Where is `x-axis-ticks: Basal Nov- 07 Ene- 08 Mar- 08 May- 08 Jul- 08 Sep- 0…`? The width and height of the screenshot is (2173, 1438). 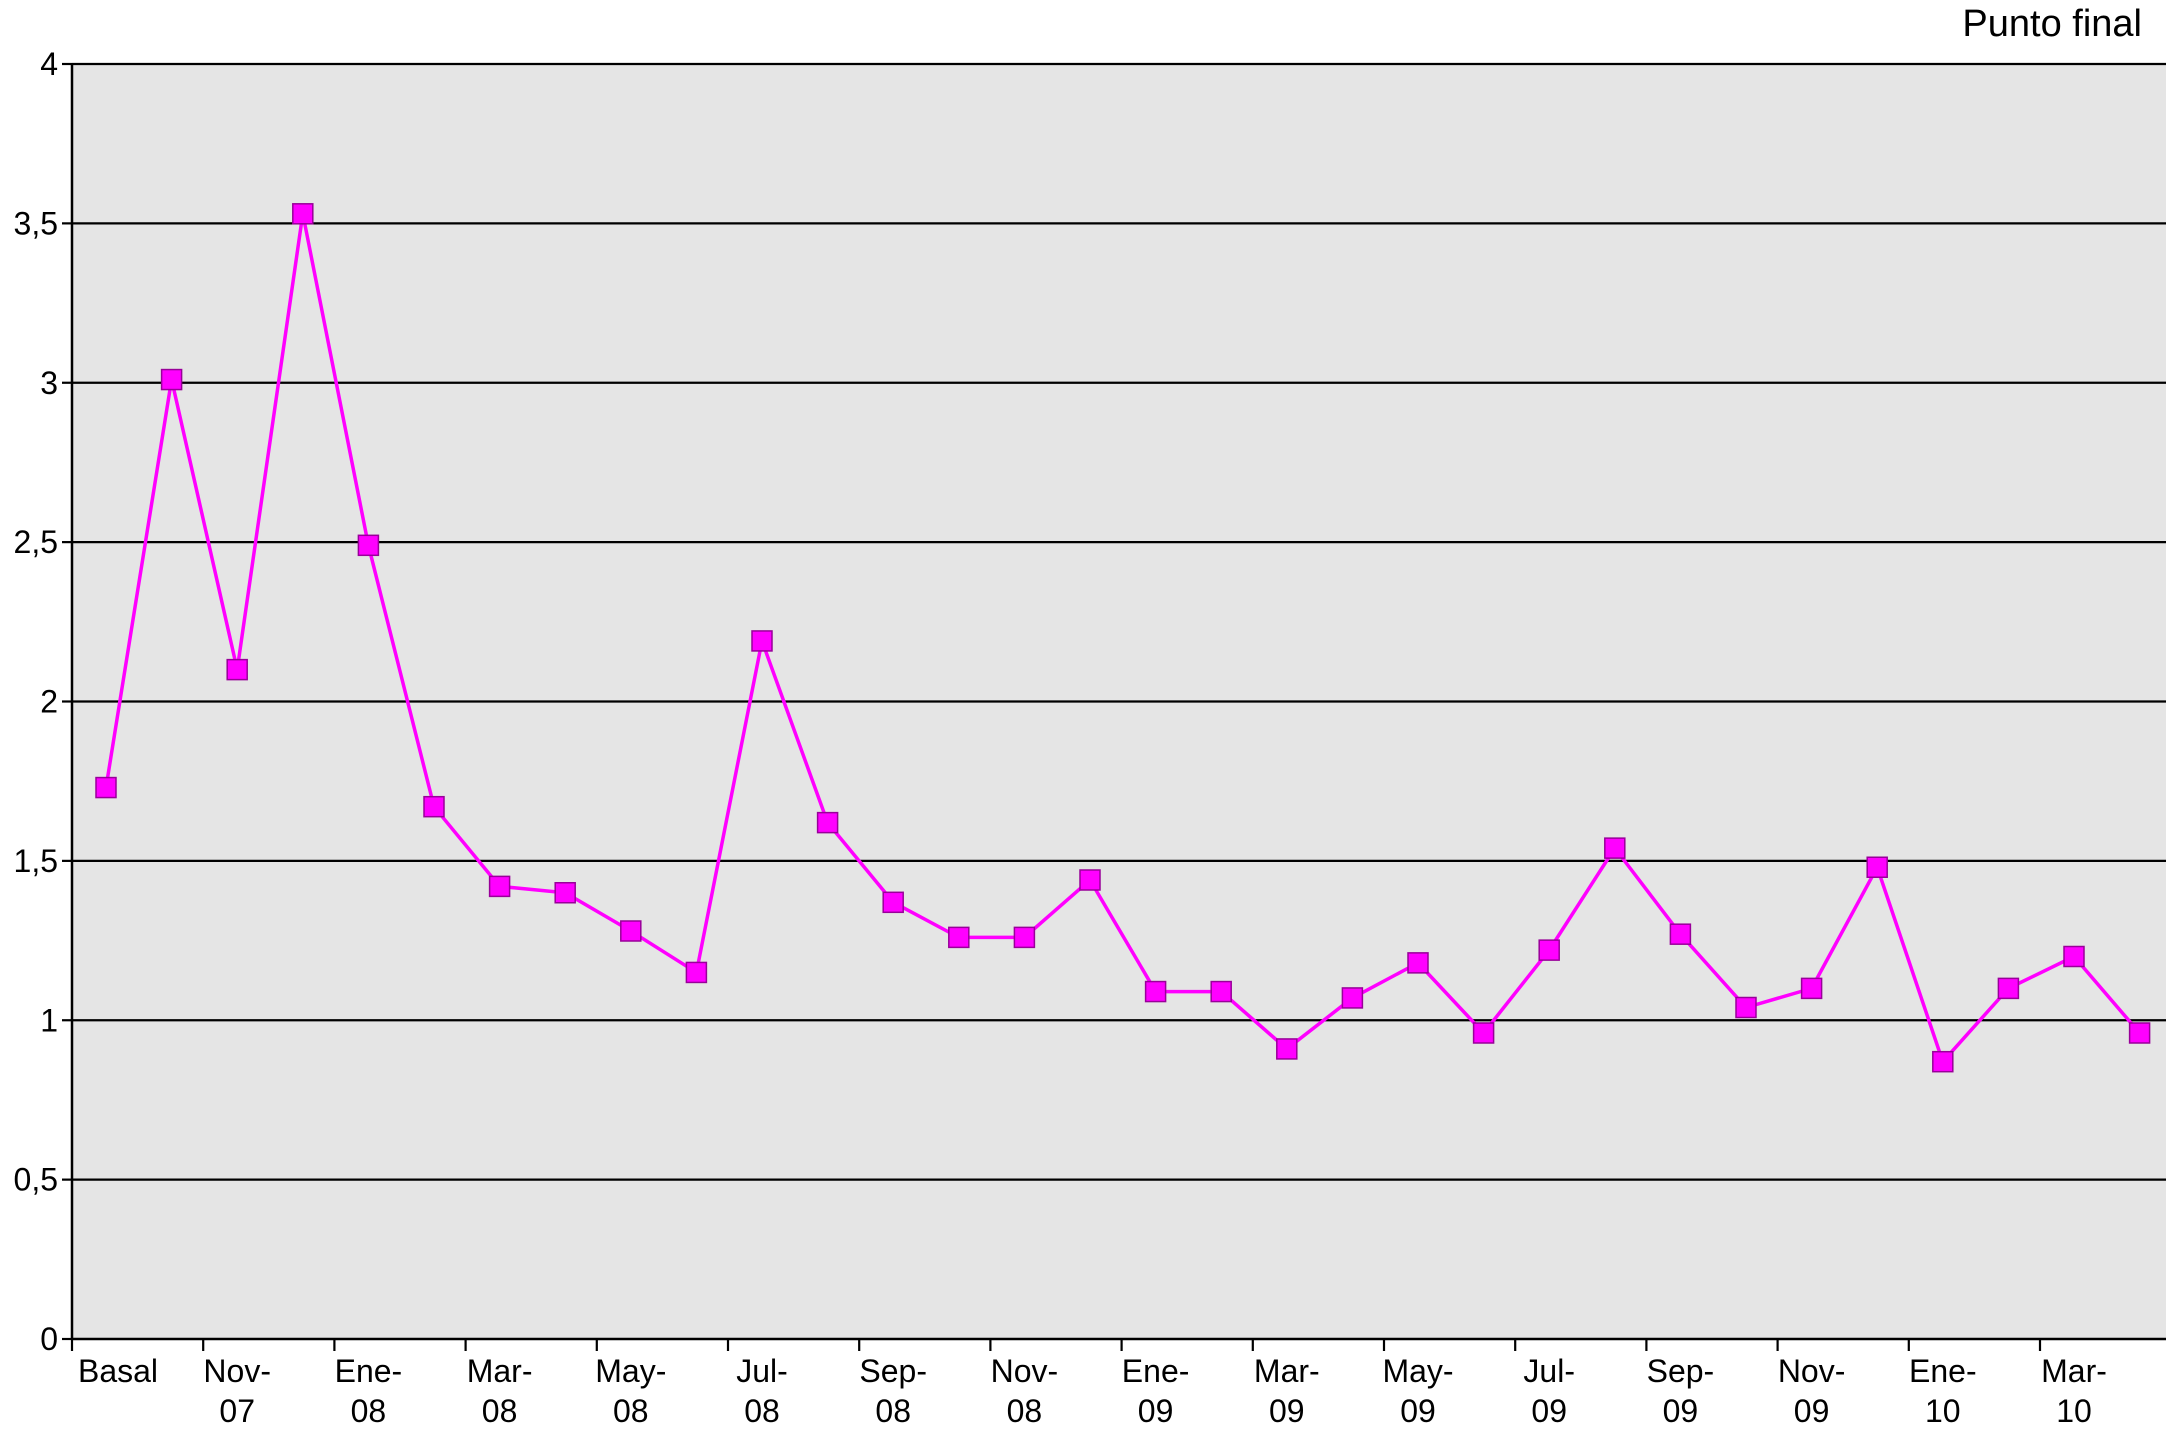 x-axis-ticks: Basal Nov- 07 Ene- 08 Mar- 08 May- 08 Jul- 08 Sep- 0… is located at coordinates (1088, 1384).